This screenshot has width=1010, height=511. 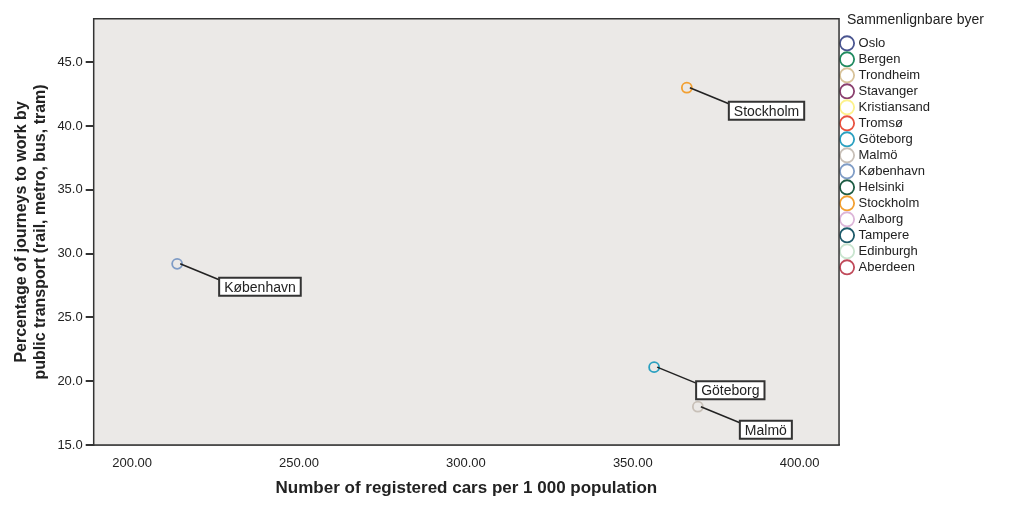 What do you see at coordinates (299, 463) in the screenshot?
I see `x-tick-label: 250.00` at bounding box center [299, 463].